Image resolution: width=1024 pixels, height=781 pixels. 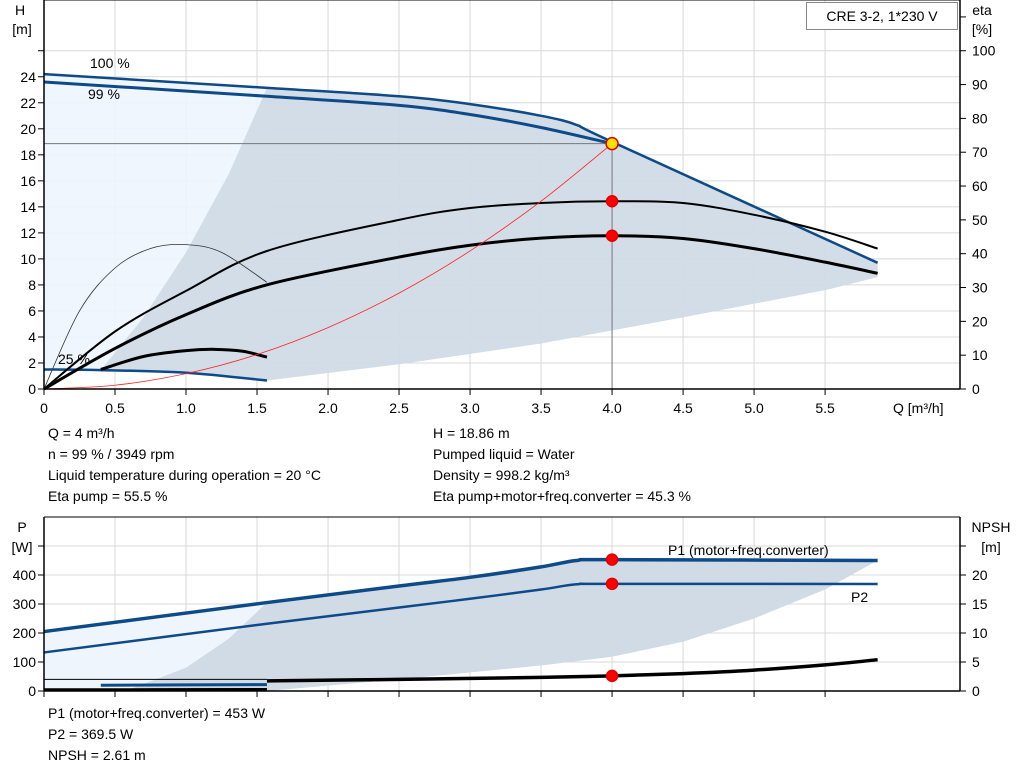 I want to click on p1-curve, so click(x=460, y=595).